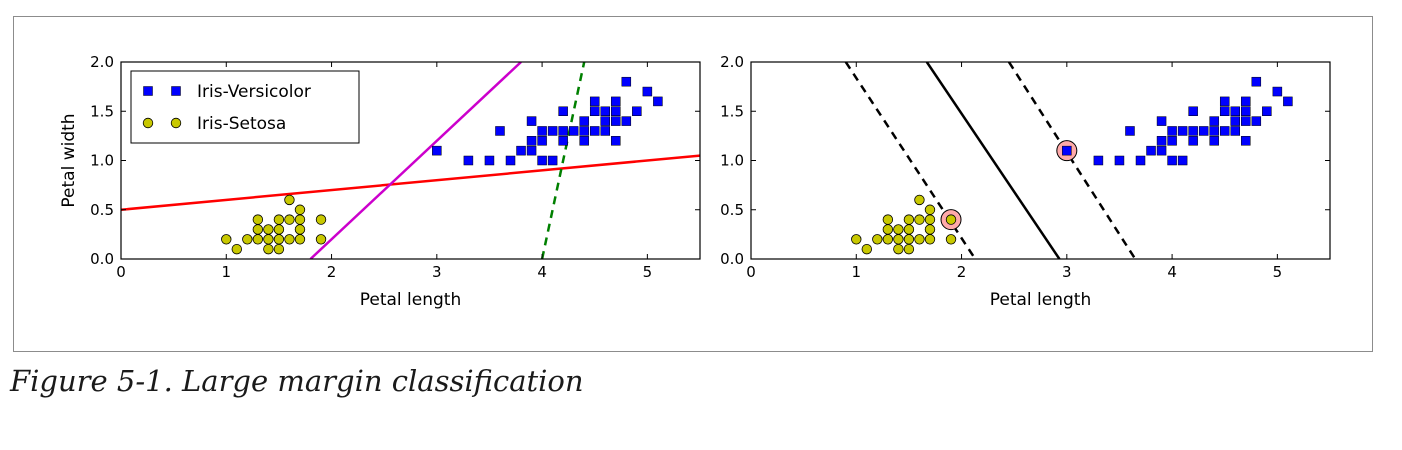  What do you see at coordinates (1067, 272) in the screenshot?
I see `x-tick-label: 3` at bounding box center [1067, 272].